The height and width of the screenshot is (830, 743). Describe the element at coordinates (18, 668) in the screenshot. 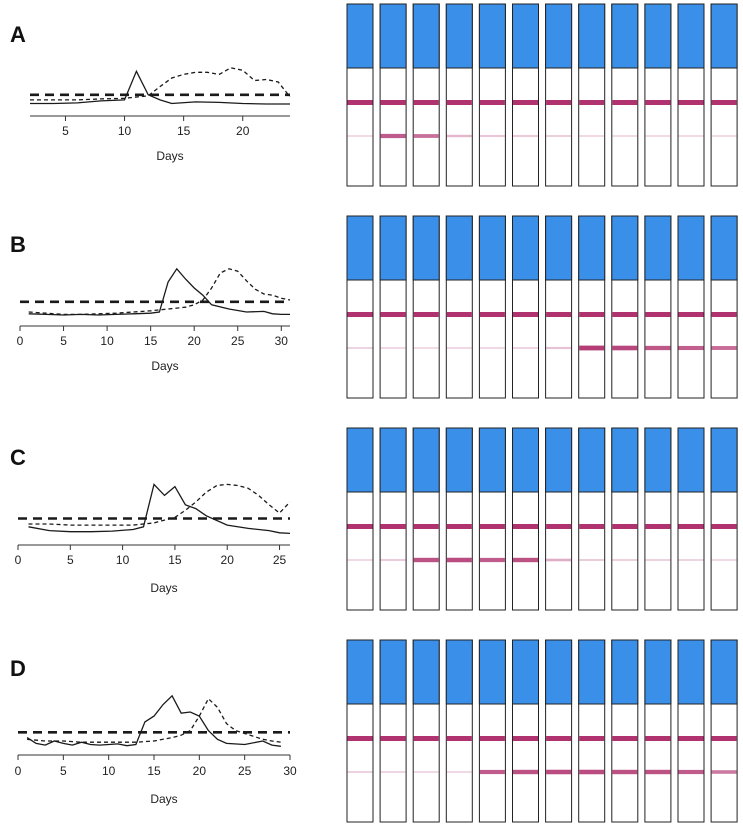

I see `panel-letter: D` at that location.